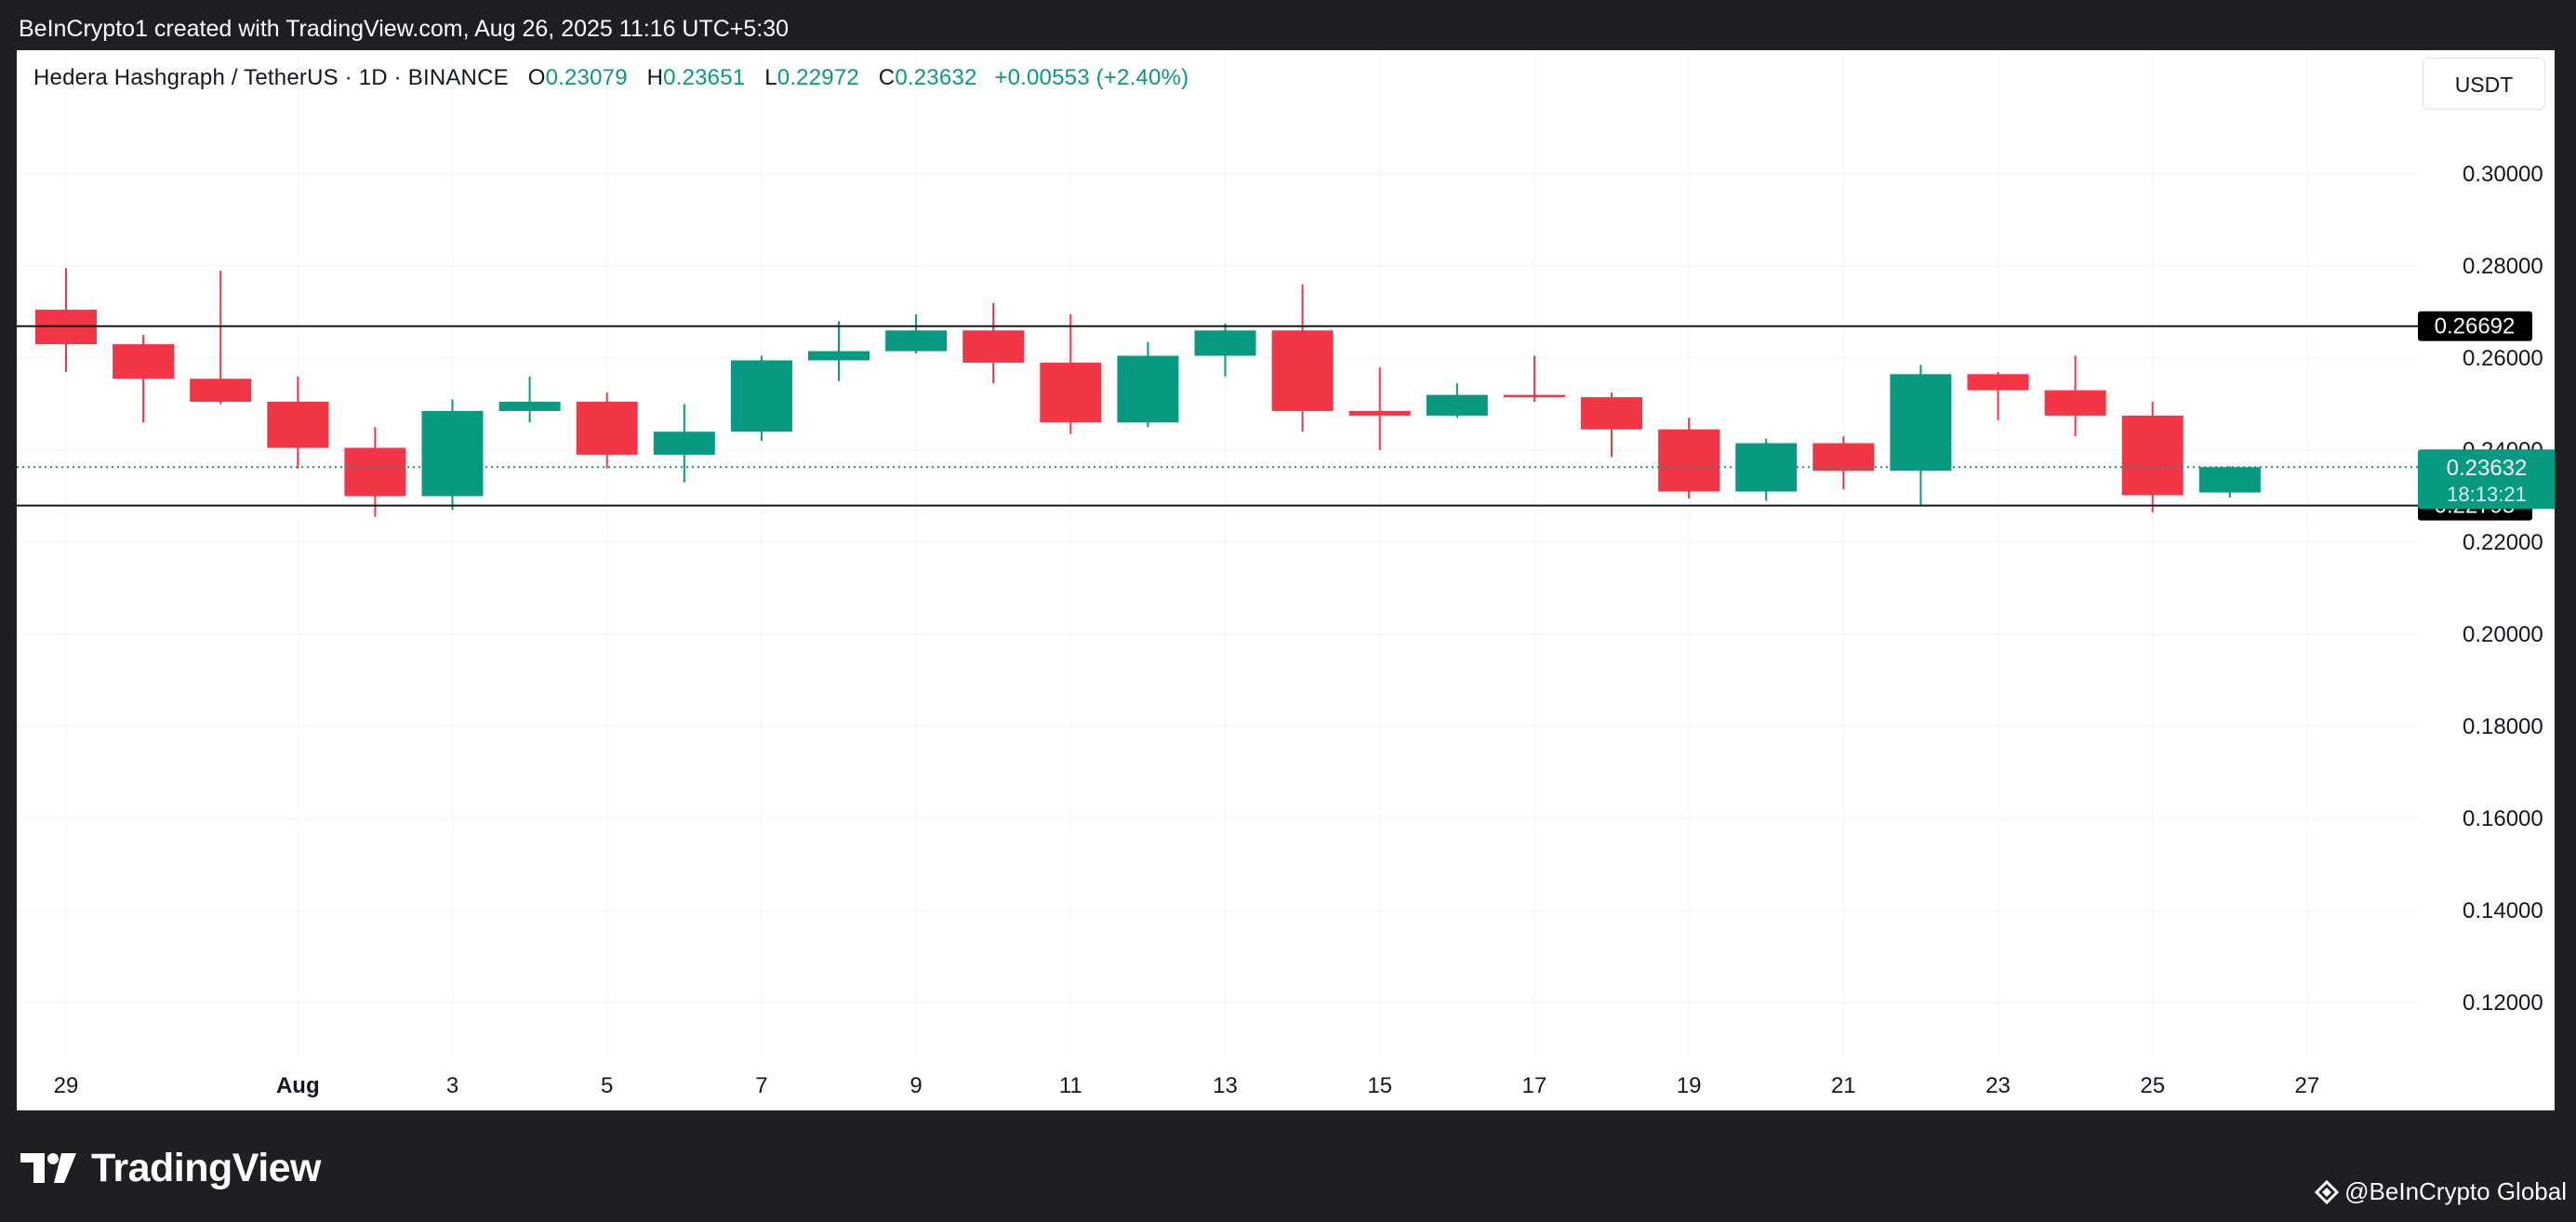  What do you see at coordinates (2503, 543) in the screenshot?
I see `y-tick-label: 0.22000` at bounding box center [2503, 543].